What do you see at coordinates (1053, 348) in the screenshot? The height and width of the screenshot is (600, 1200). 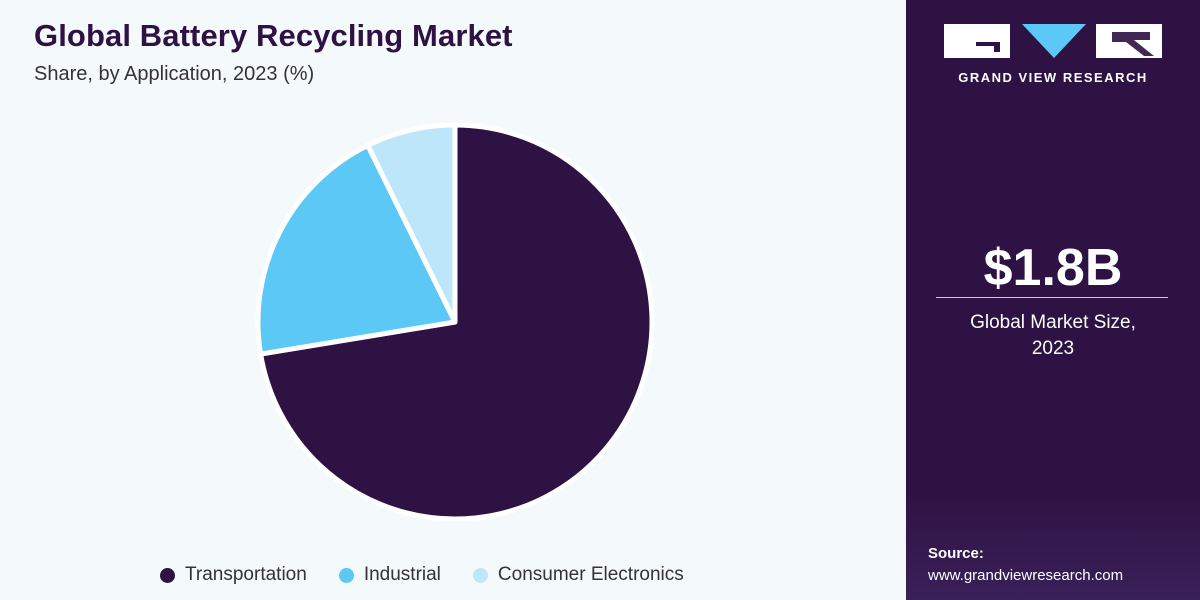 I see `market-size-label-line2: 2023` at bounding box center [1053, 348].